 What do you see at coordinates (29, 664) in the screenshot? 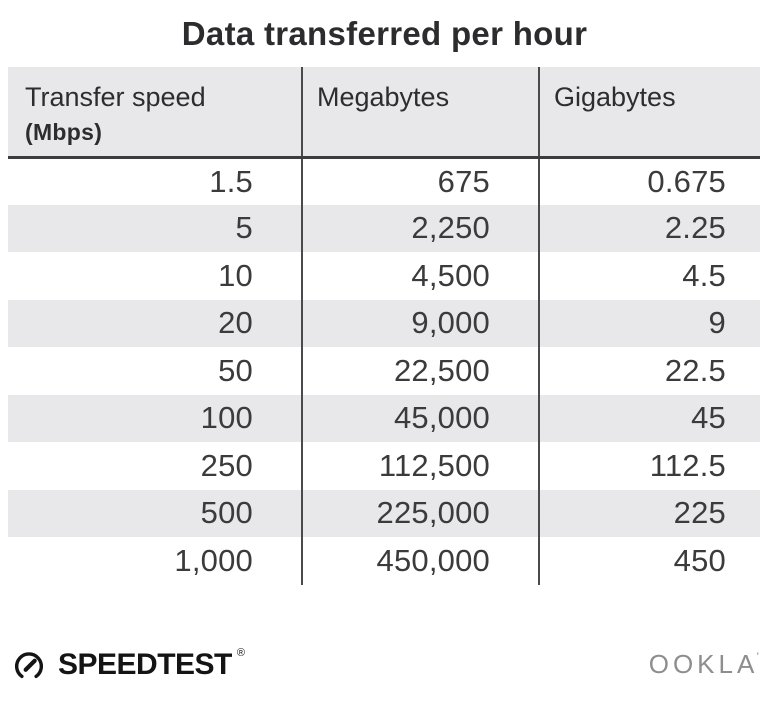
I see `speedtest-gauge-icon` at bounding box center [29, 664].